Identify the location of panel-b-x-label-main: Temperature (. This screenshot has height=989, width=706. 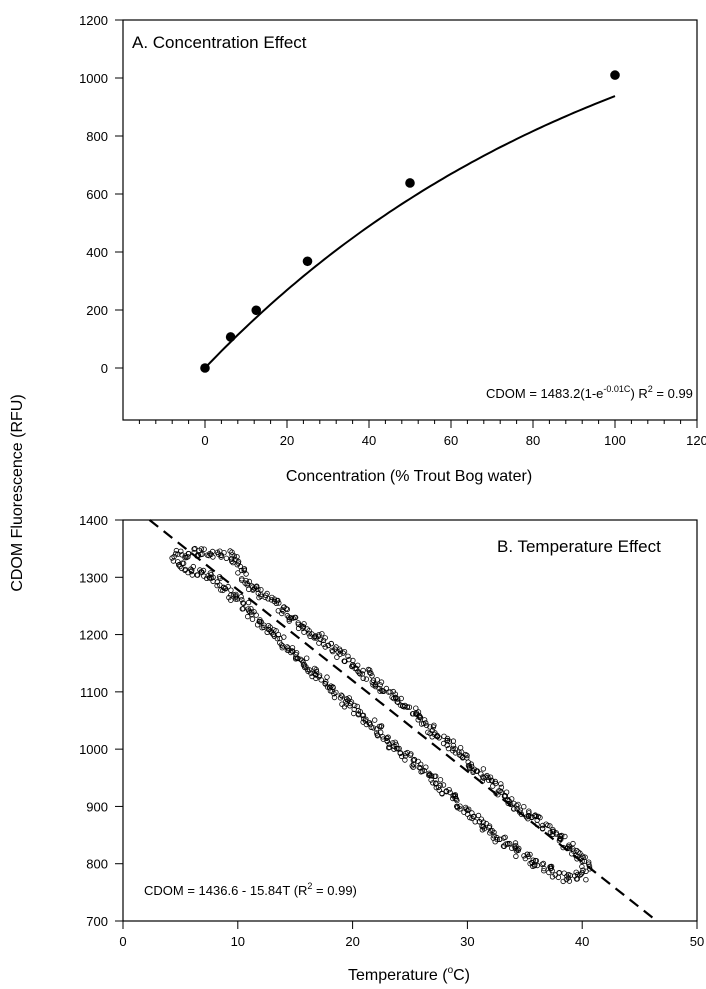
(398, 975).